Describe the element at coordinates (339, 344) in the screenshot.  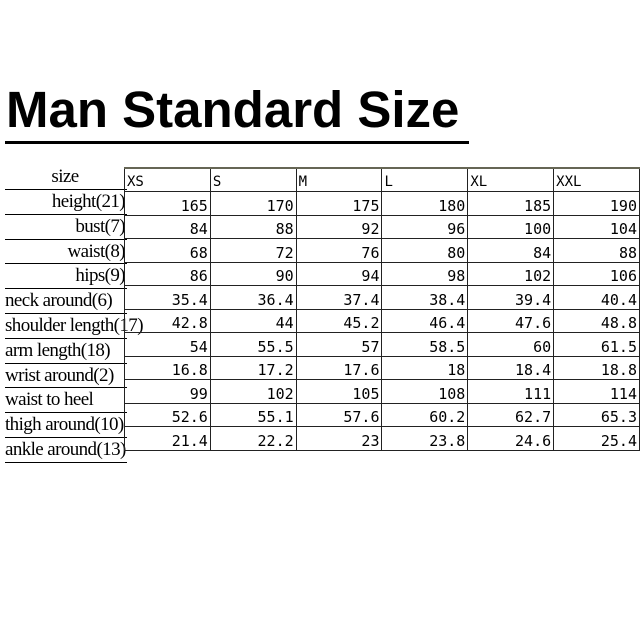
I see `table-cell: 57` at that location.